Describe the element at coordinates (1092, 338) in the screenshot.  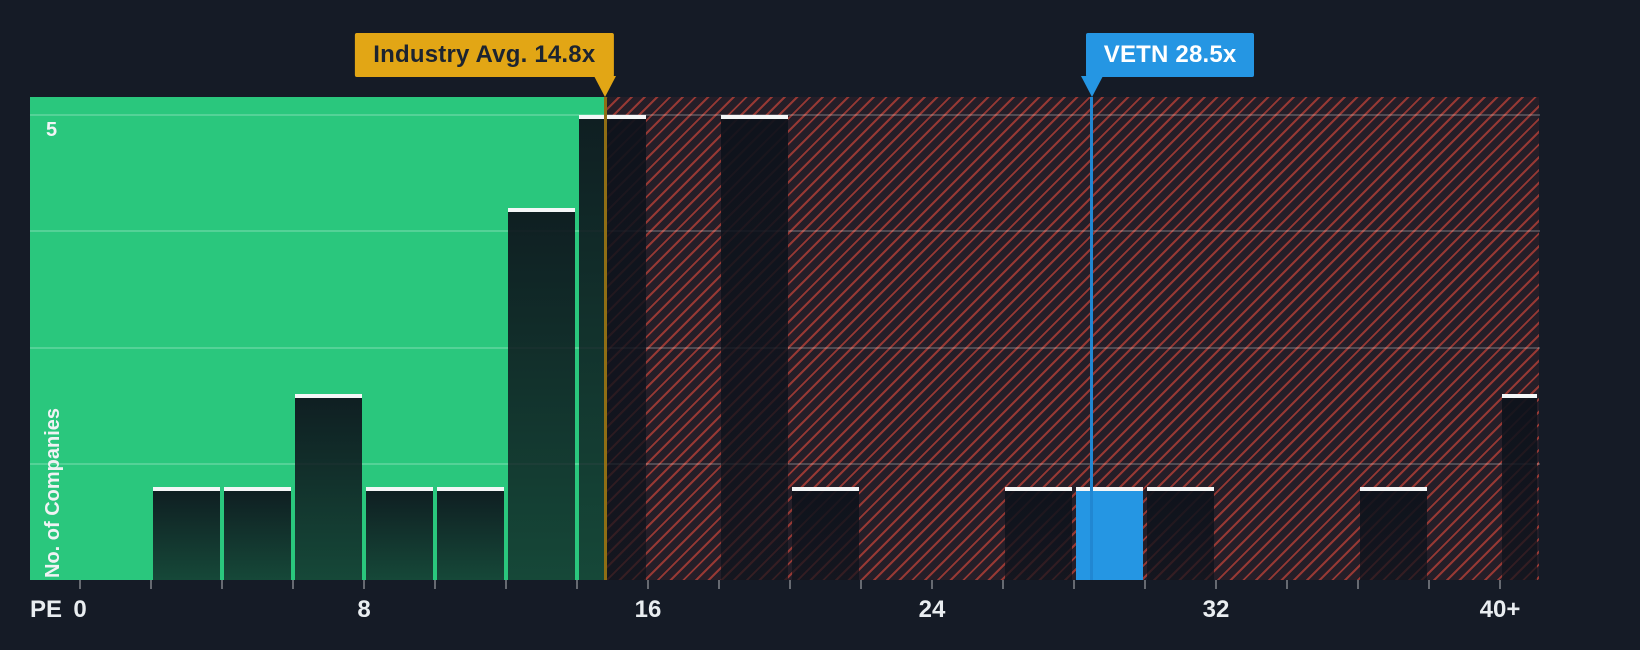
I see `vetn-line` at that location.